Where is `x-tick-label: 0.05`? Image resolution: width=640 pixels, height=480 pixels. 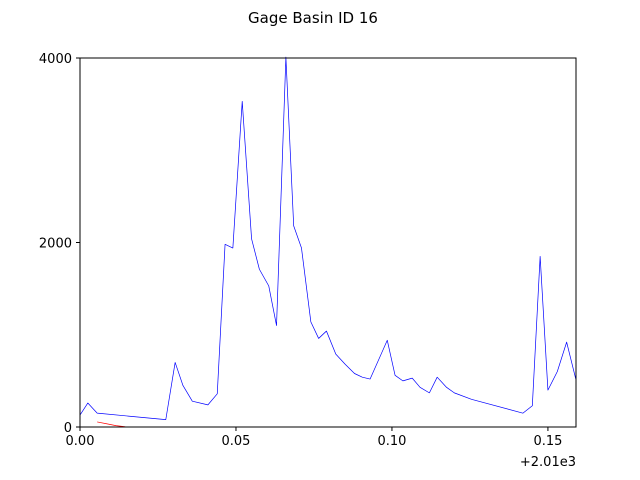 x-tick-label: 0.05 is located at coordinates (235, 441).